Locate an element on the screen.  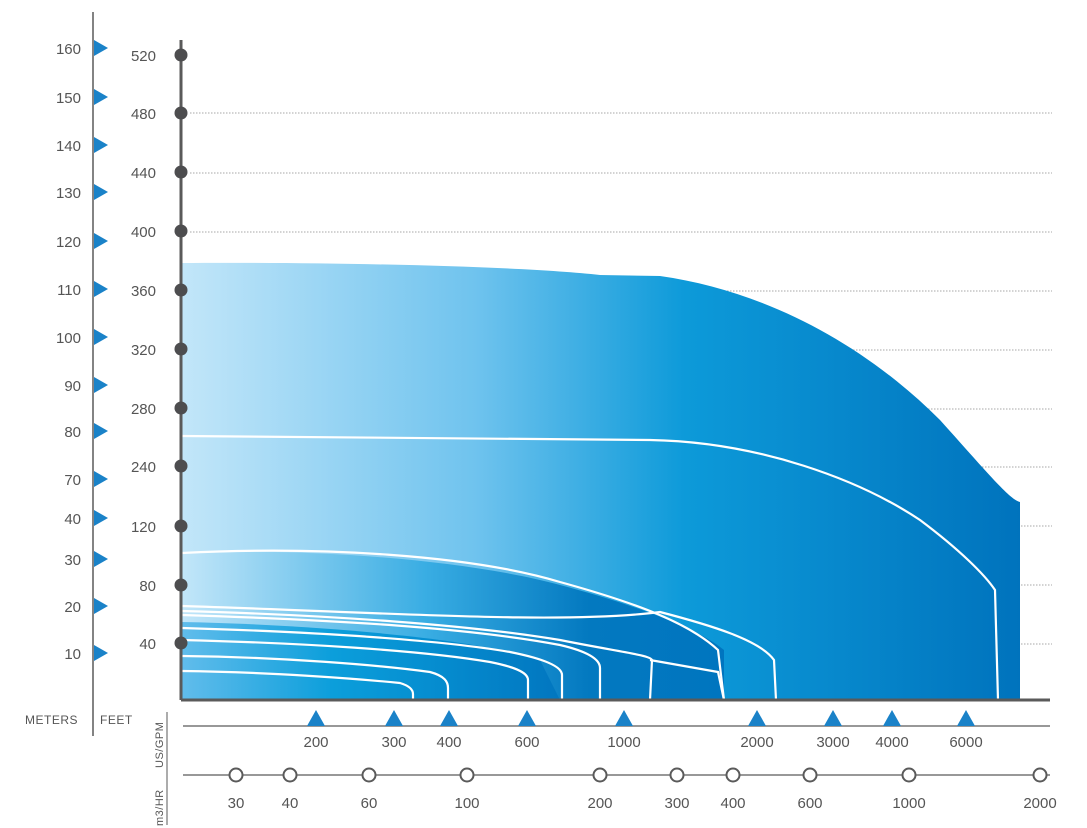
feet-tick-label: 40 is located at coordinates (147, 644).